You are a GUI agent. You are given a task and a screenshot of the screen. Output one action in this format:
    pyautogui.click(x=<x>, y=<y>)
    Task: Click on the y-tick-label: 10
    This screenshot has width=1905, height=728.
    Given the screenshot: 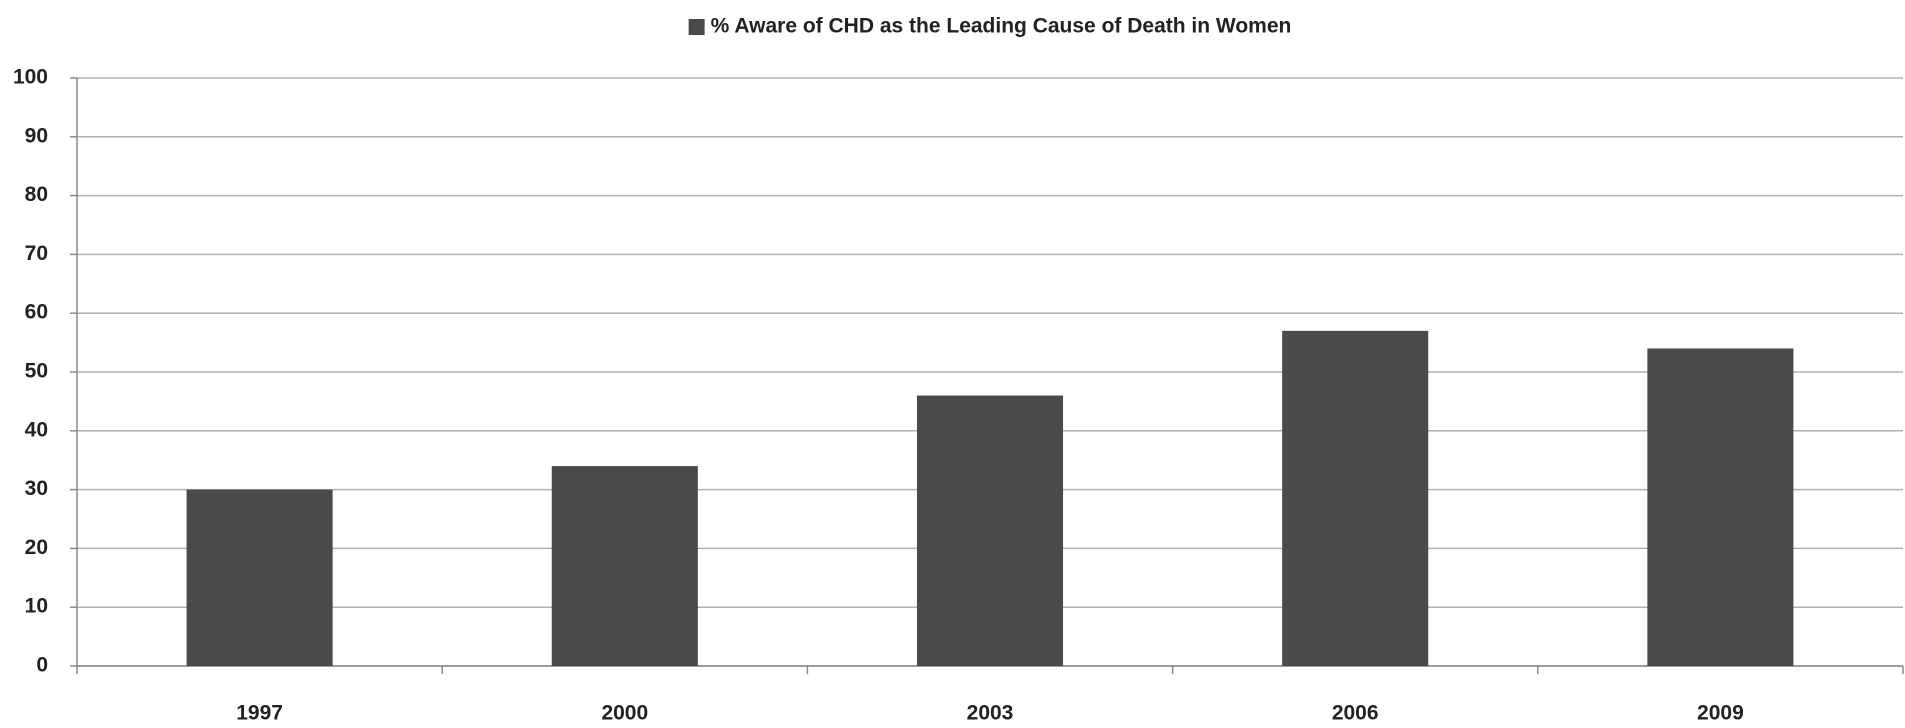 What is the action you would take?
    pyautogui.click(x=36, y=606)
    